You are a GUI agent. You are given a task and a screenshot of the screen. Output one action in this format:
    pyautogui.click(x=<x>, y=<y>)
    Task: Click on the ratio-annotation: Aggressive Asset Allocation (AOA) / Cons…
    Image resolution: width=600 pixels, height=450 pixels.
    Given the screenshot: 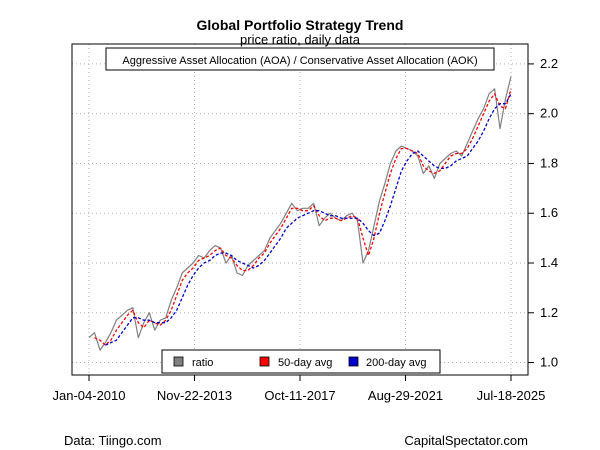 What is the action you would take?
    pyautogui.click(x=299, y=61)
    